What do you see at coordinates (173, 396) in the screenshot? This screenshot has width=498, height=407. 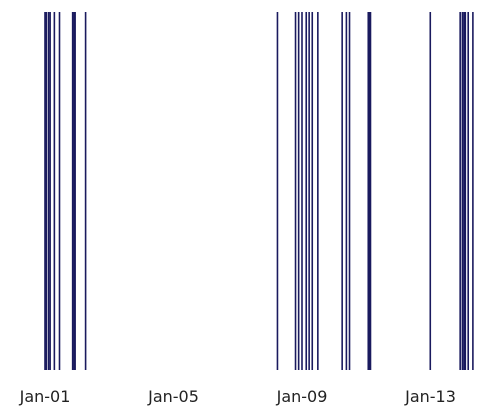 I see `x-tick-label: Jan-05` at bounding box center [173, 396].